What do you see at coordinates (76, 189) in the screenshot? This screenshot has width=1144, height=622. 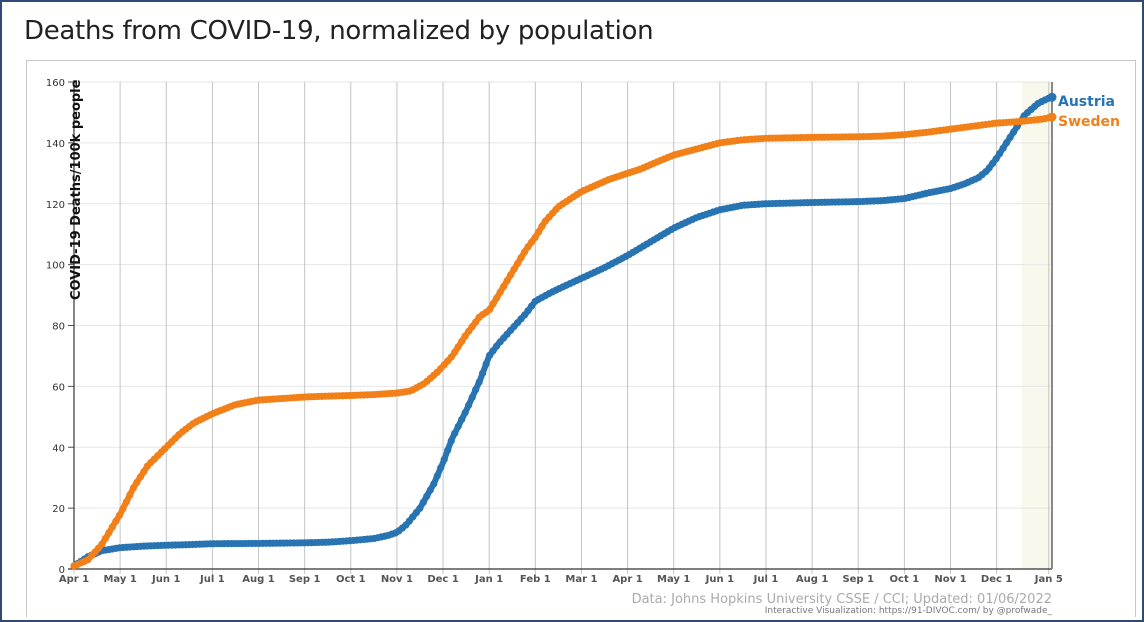 I see `y-axis-label: COVID-19 Deaths/100k people` at bounding box center [76, 189].